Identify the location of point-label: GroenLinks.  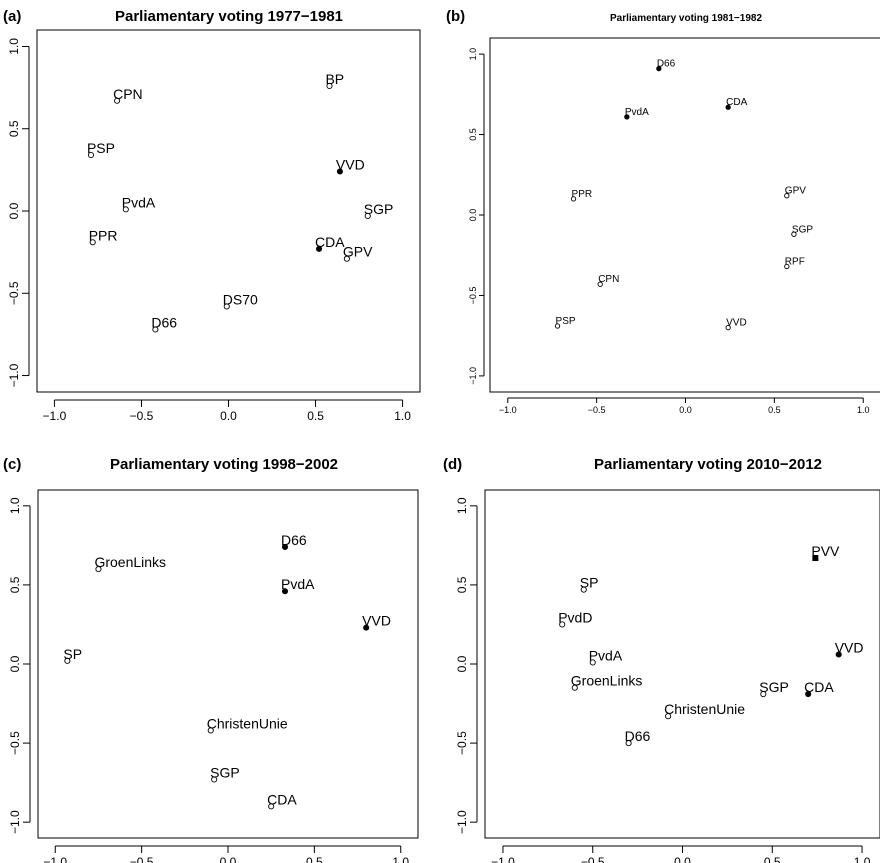
(607, 681).